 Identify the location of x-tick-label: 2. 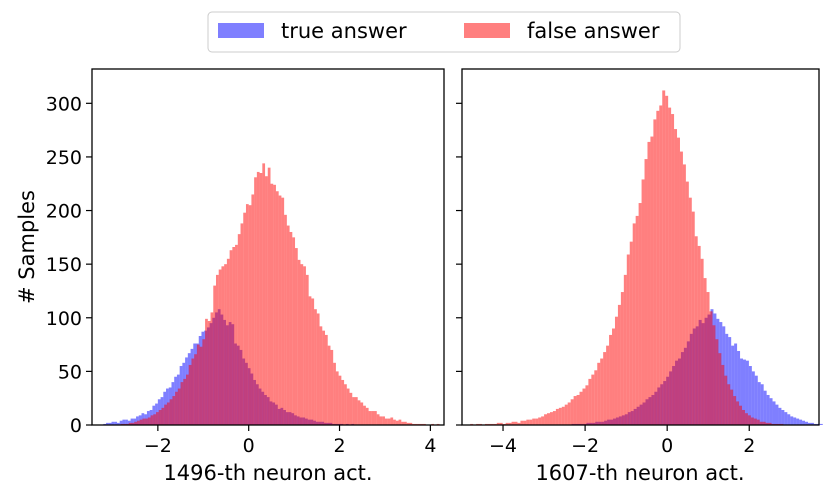
(749, 446).